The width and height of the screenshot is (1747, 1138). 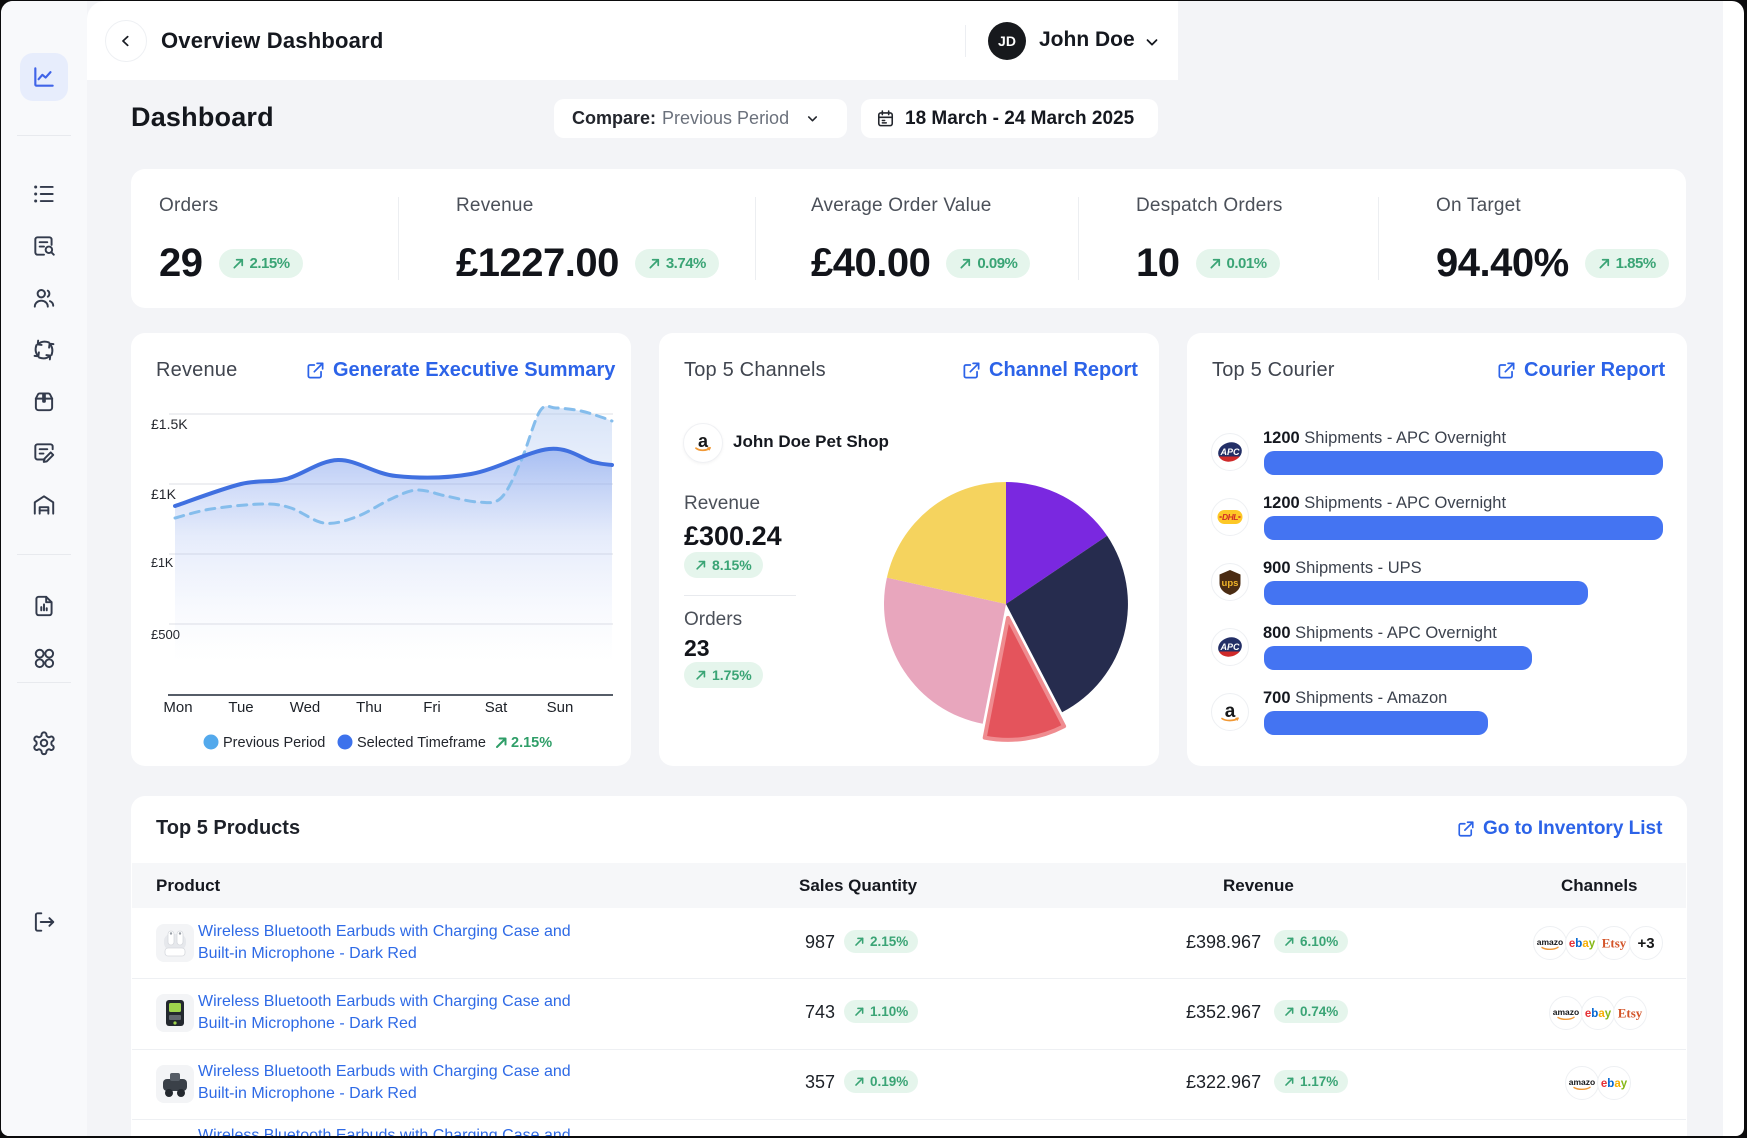 What do you see at coordinates (177, 707) in the screenshot?
I see `svg-text: Mon` at bounding box center [177, 707].